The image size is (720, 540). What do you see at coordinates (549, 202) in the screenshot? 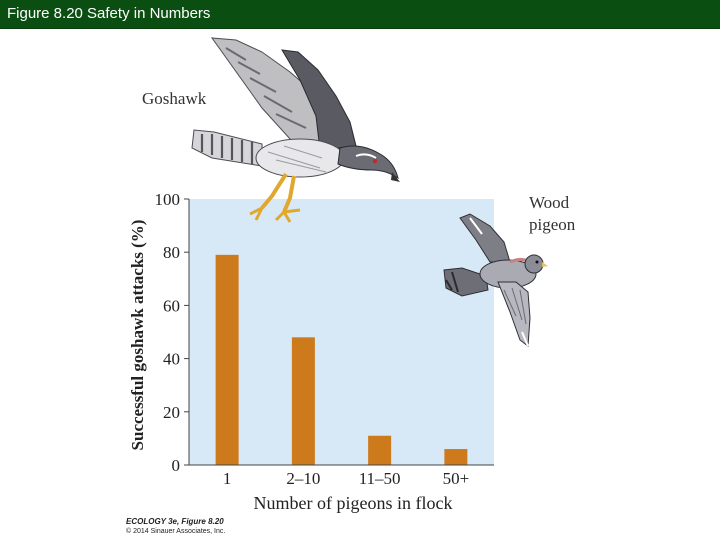
I see `wood-pigeon-label-line1: Wood` at bounding box center [549, 202].